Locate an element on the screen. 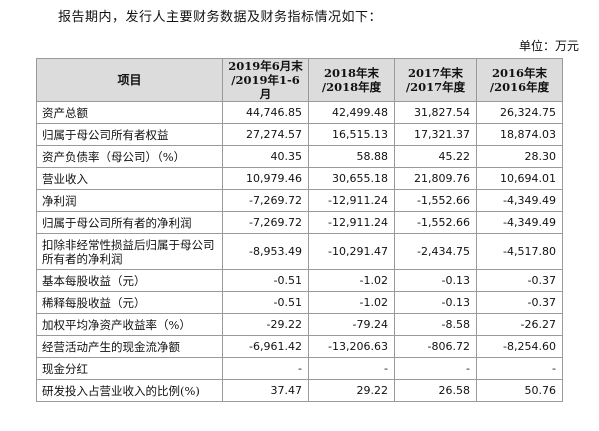  cell-value: -79.24 is located at coordinates (351, 324).